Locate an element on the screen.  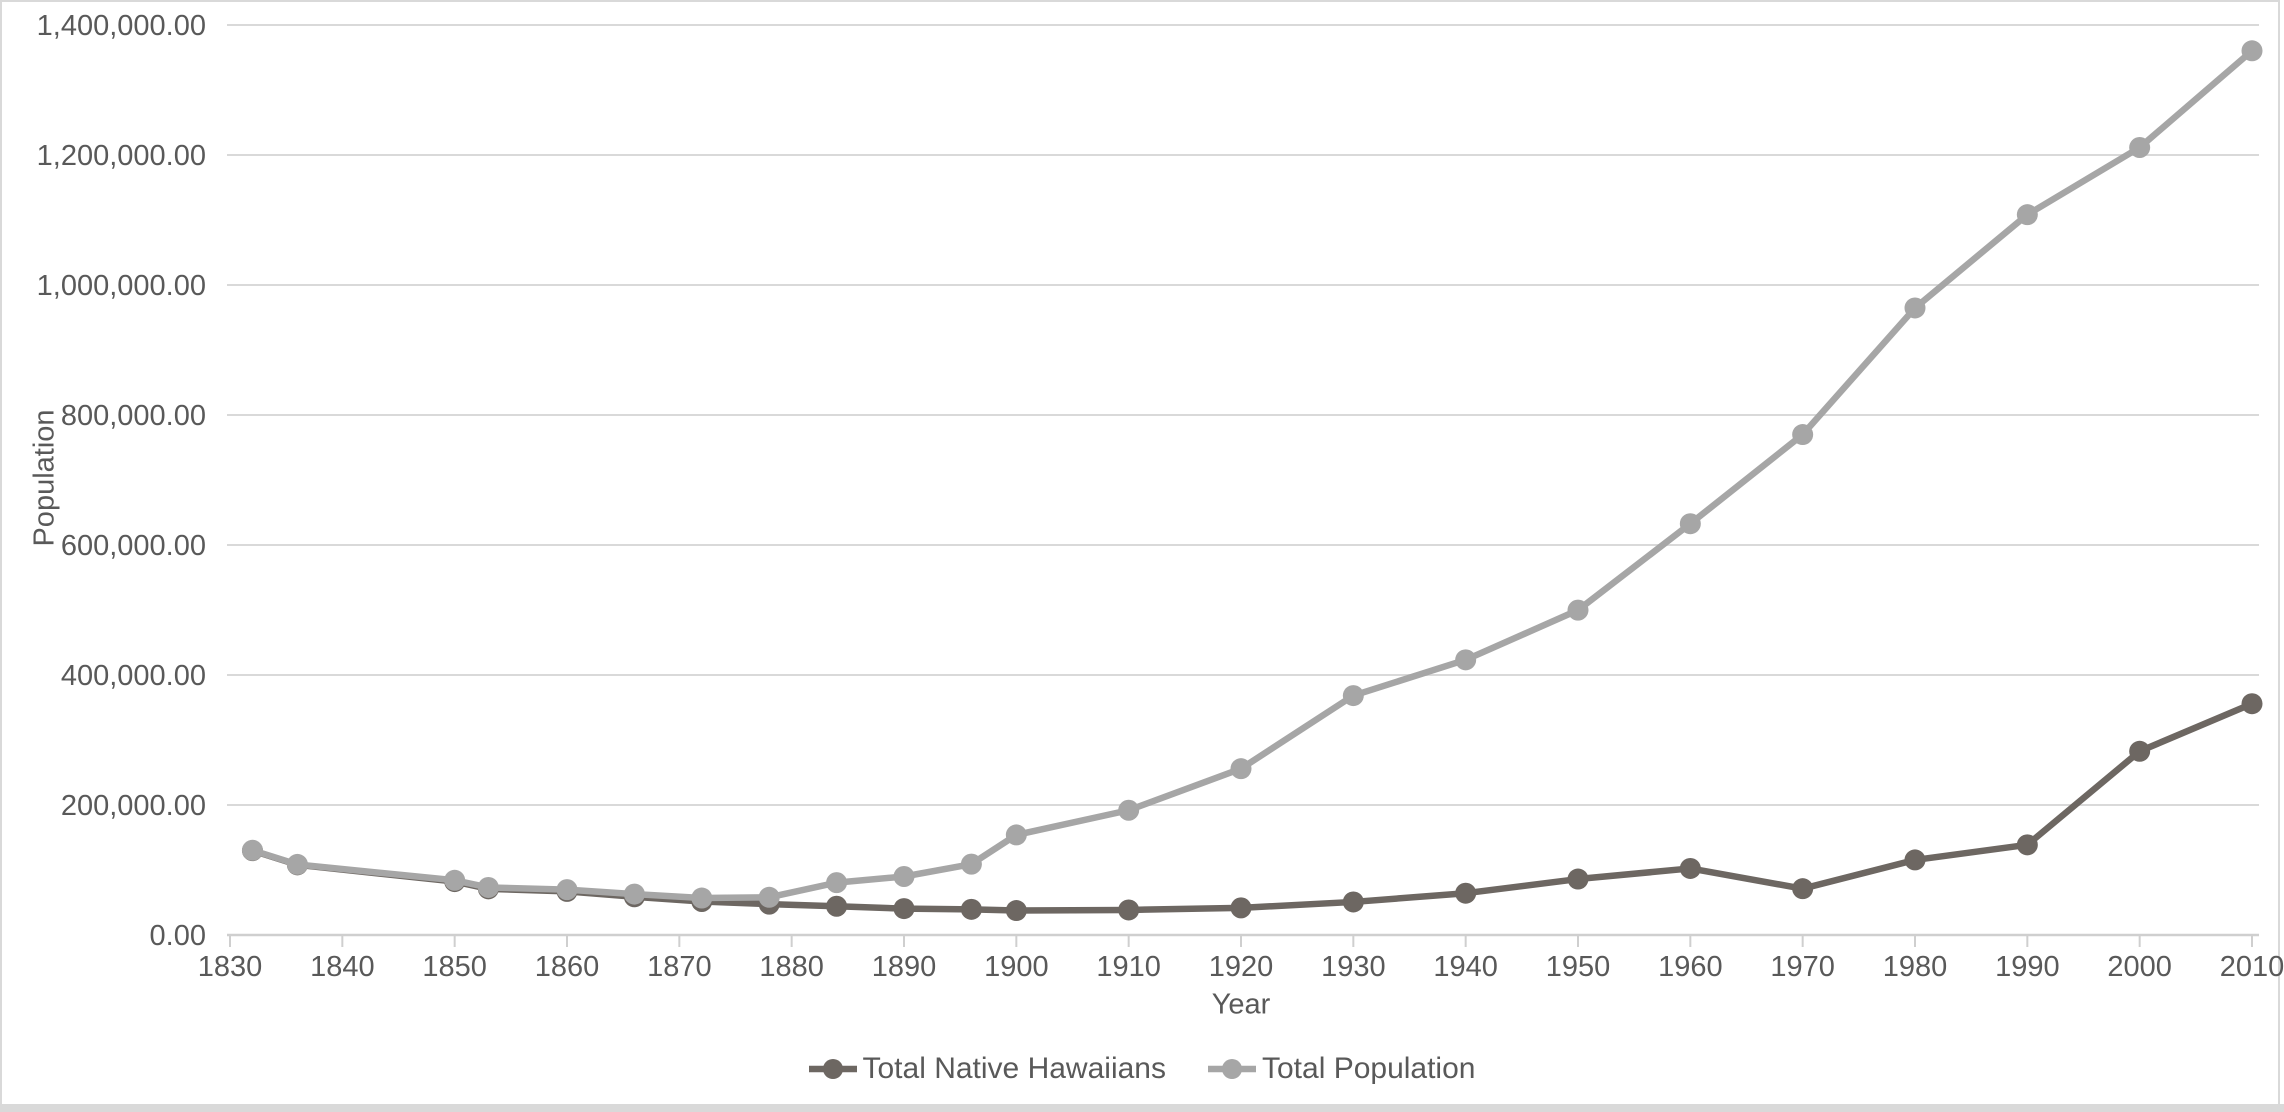
x-tick-label: 1870 is located at coordinates (679, 967).